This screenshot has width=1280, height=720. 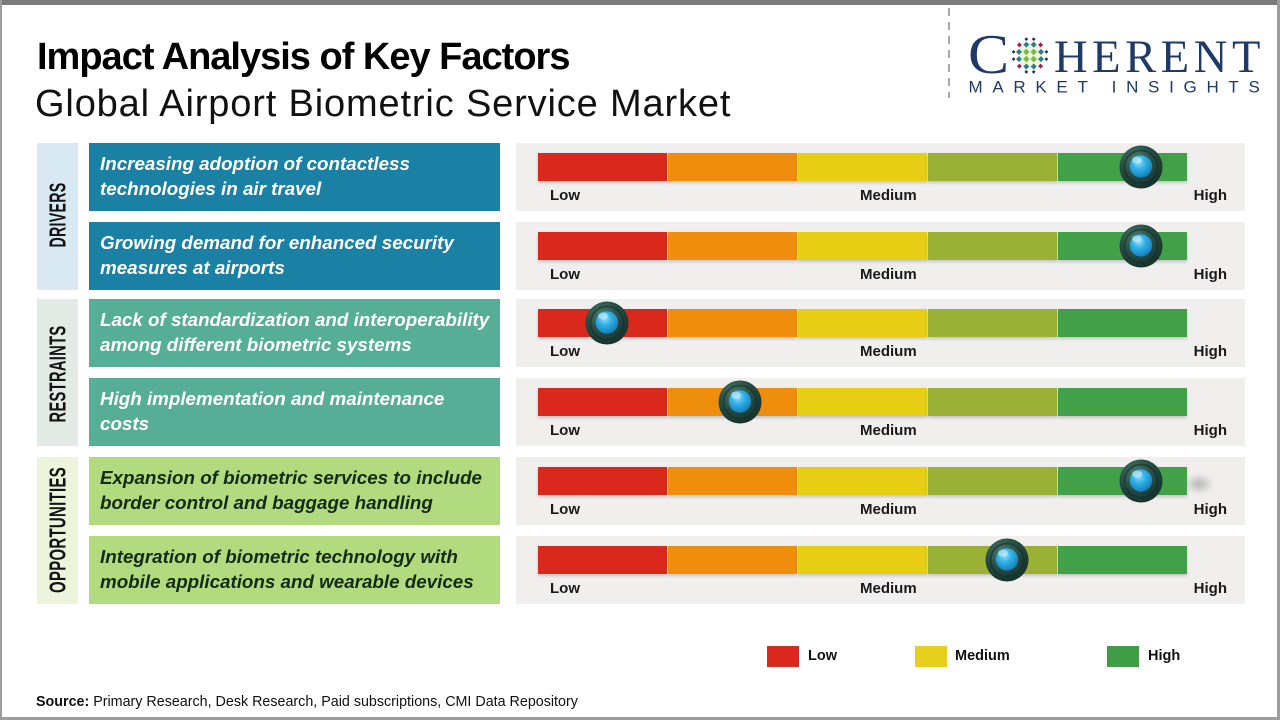 I want to click on svg-text: MARKET INSIGHTS, so click(x=1119, y=87).